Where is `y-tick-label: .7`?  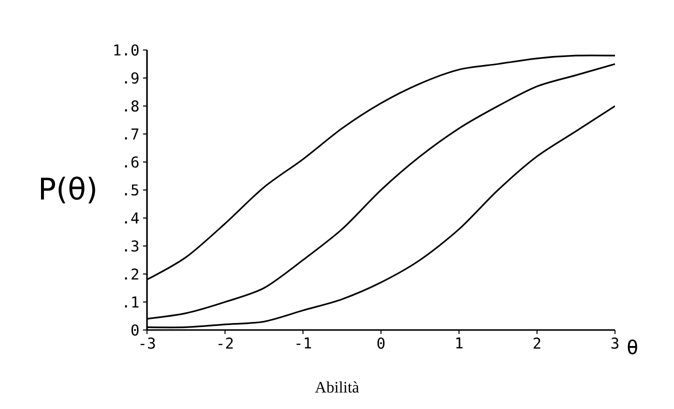
y-tick-label: .7 is located at coordinates (131, 134).